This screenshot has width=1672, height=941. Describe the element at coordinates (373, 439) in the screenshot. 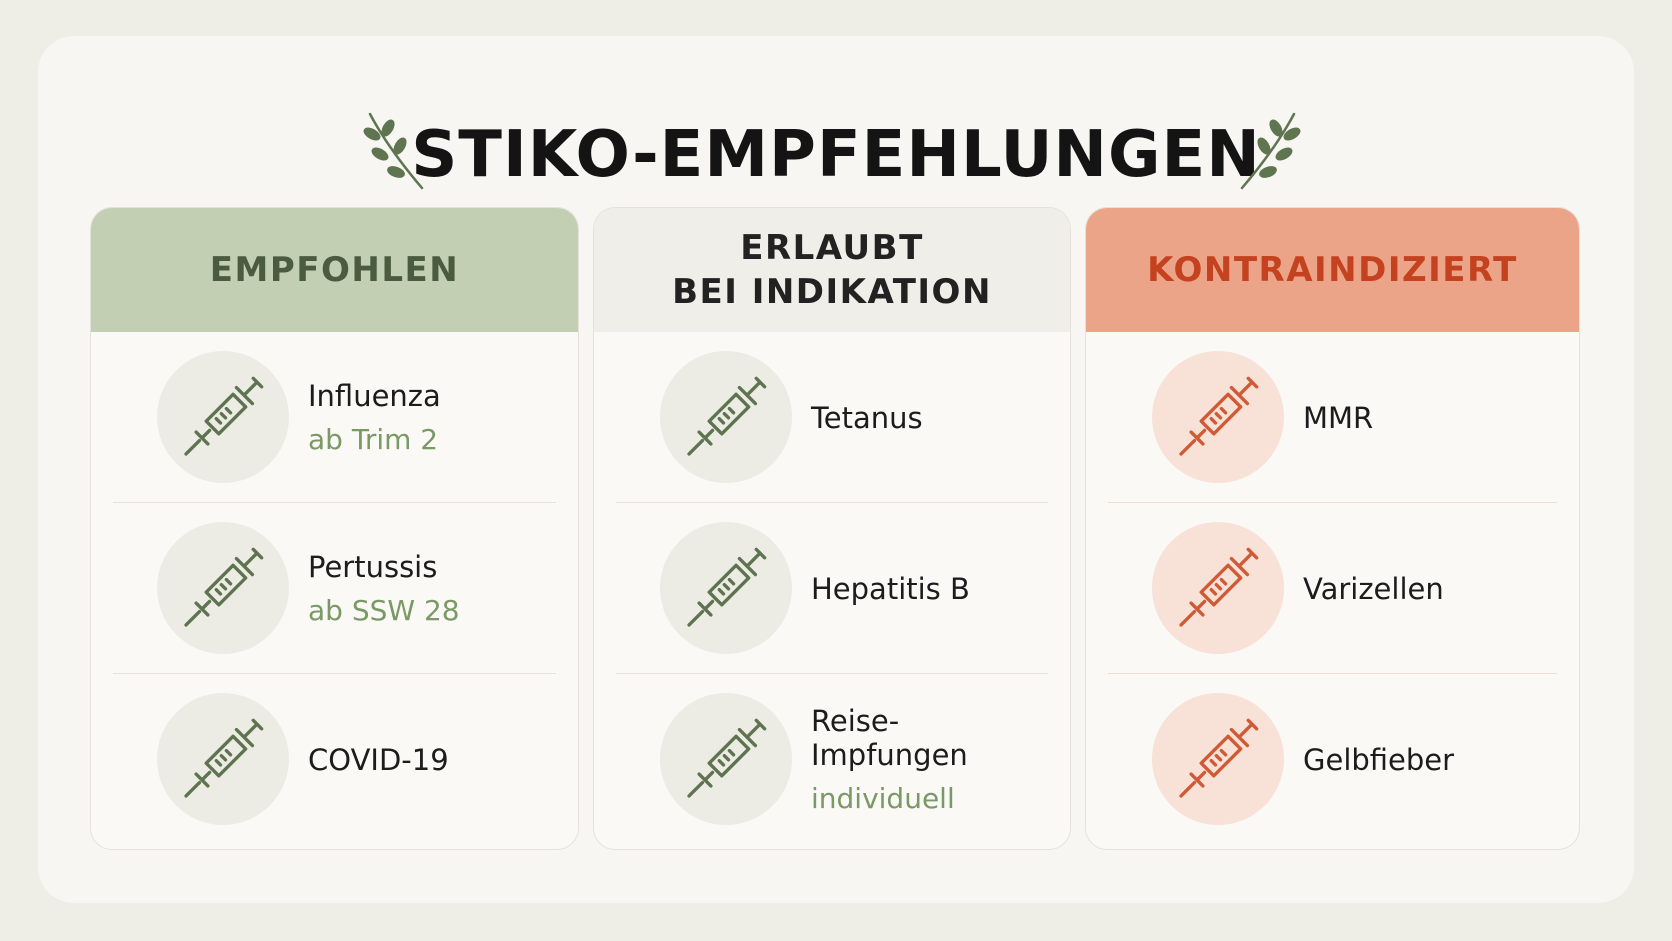

I see `item-note: ab Trim 2` at that location.